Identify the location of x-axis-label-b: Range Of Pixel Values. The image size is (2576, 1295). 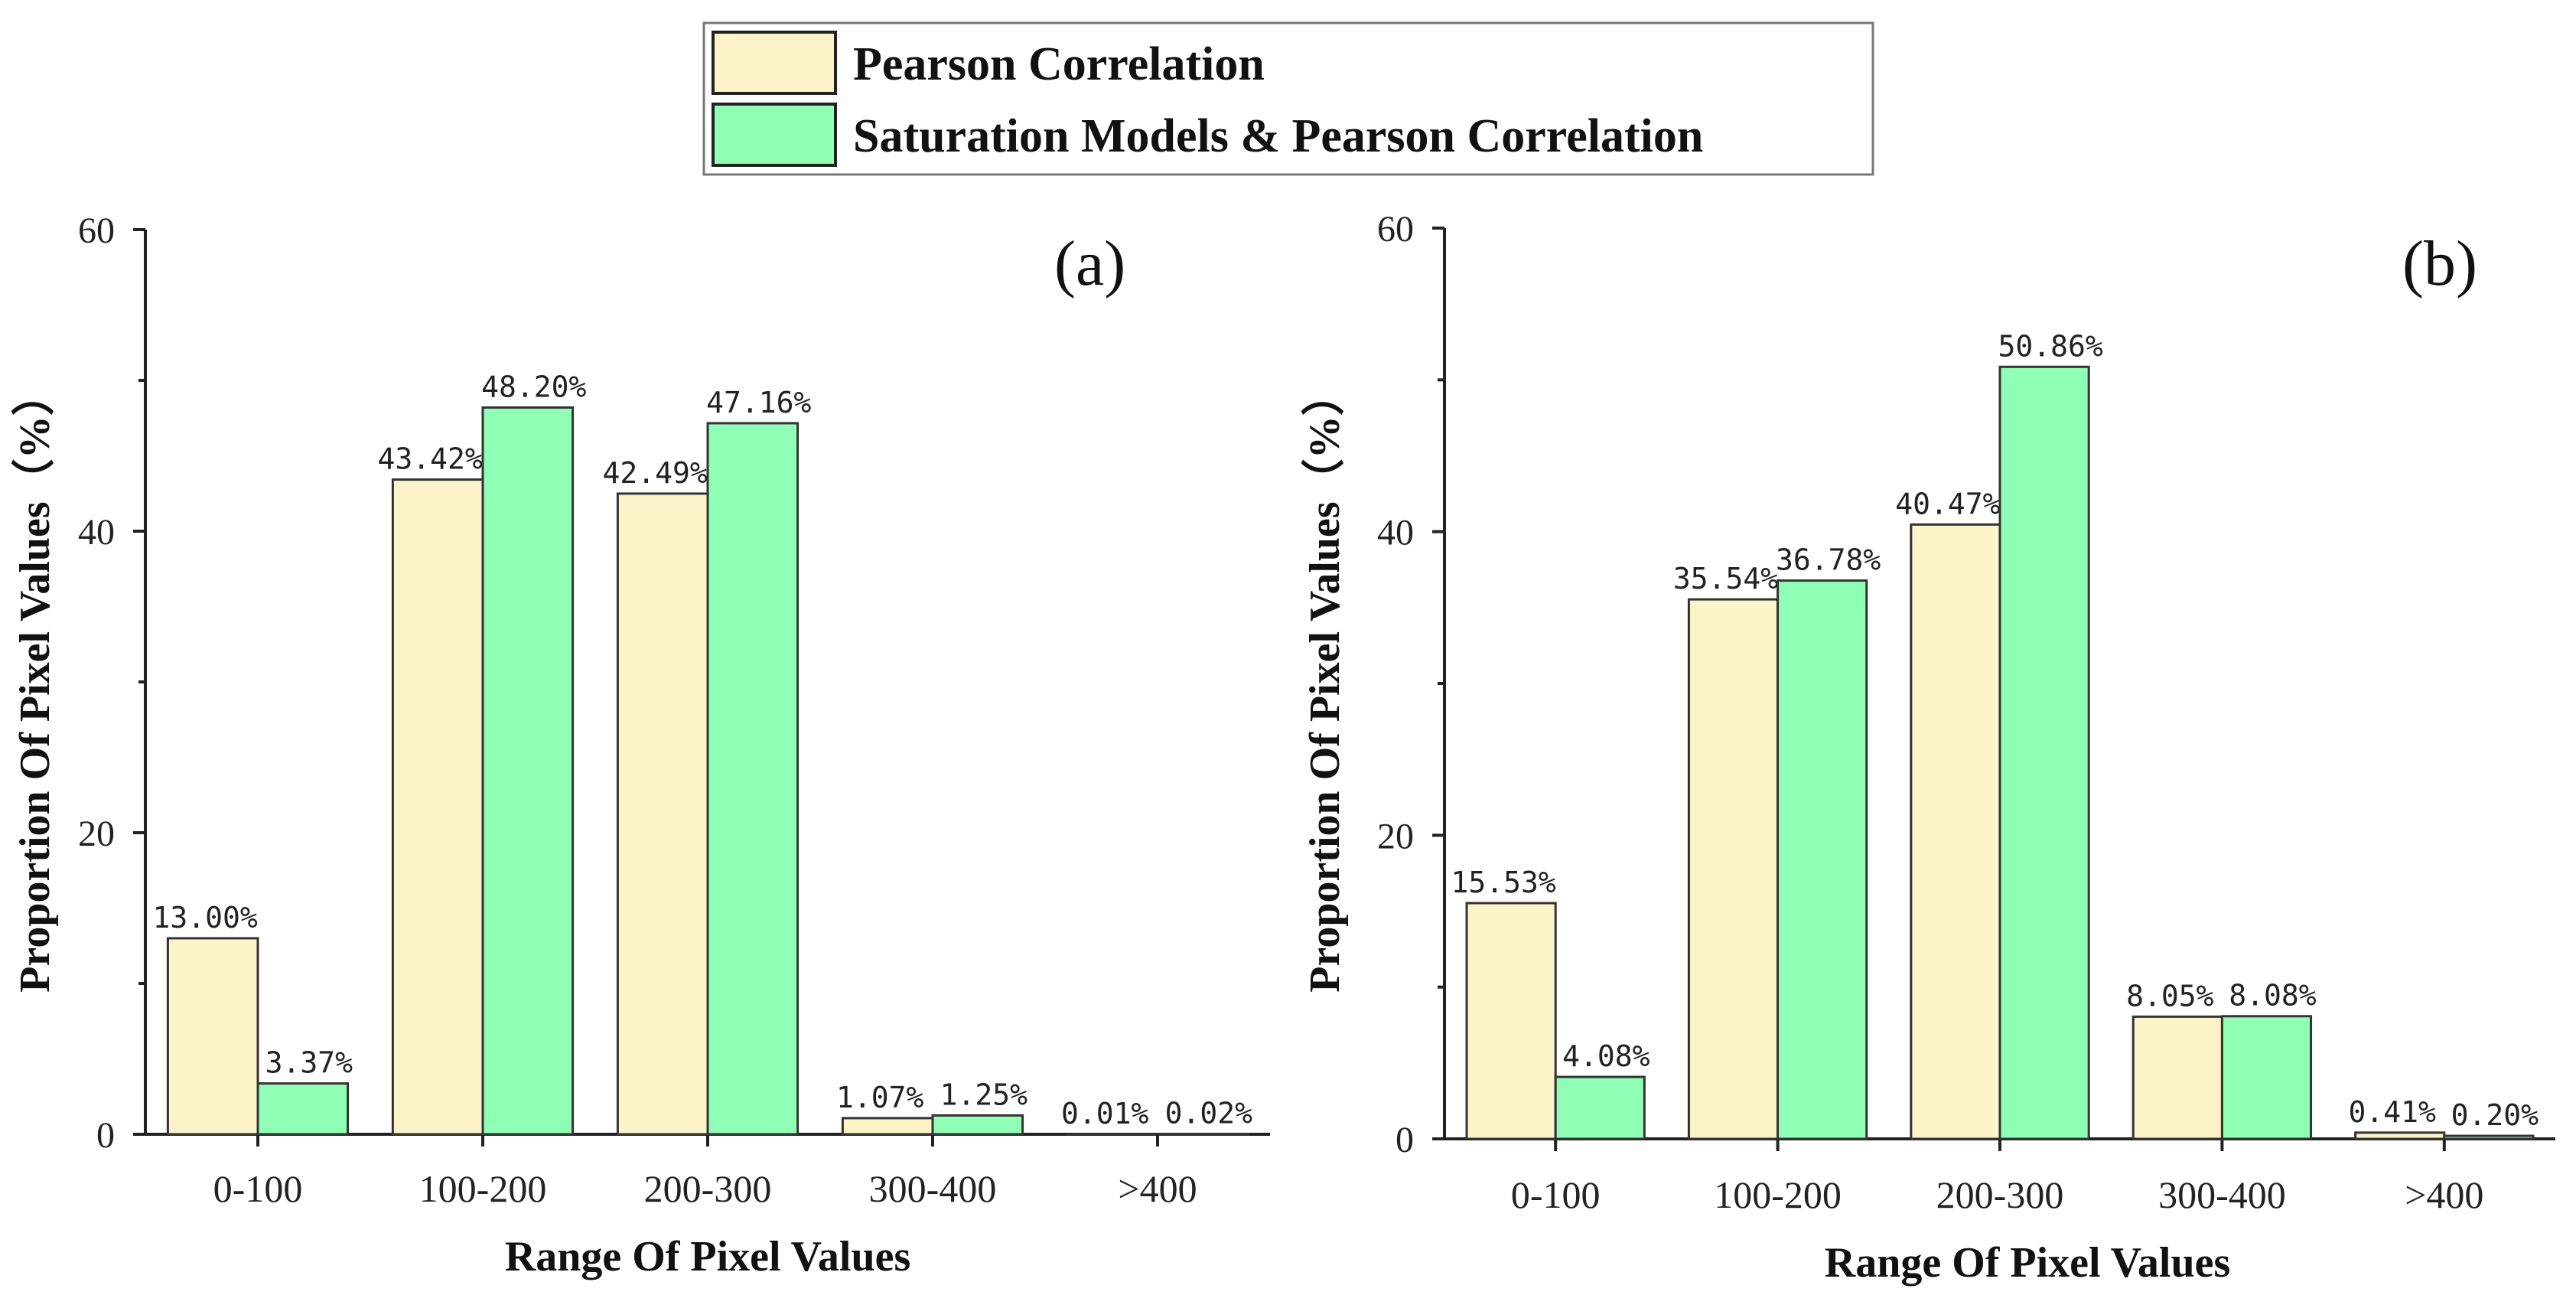
(2028, 1263).